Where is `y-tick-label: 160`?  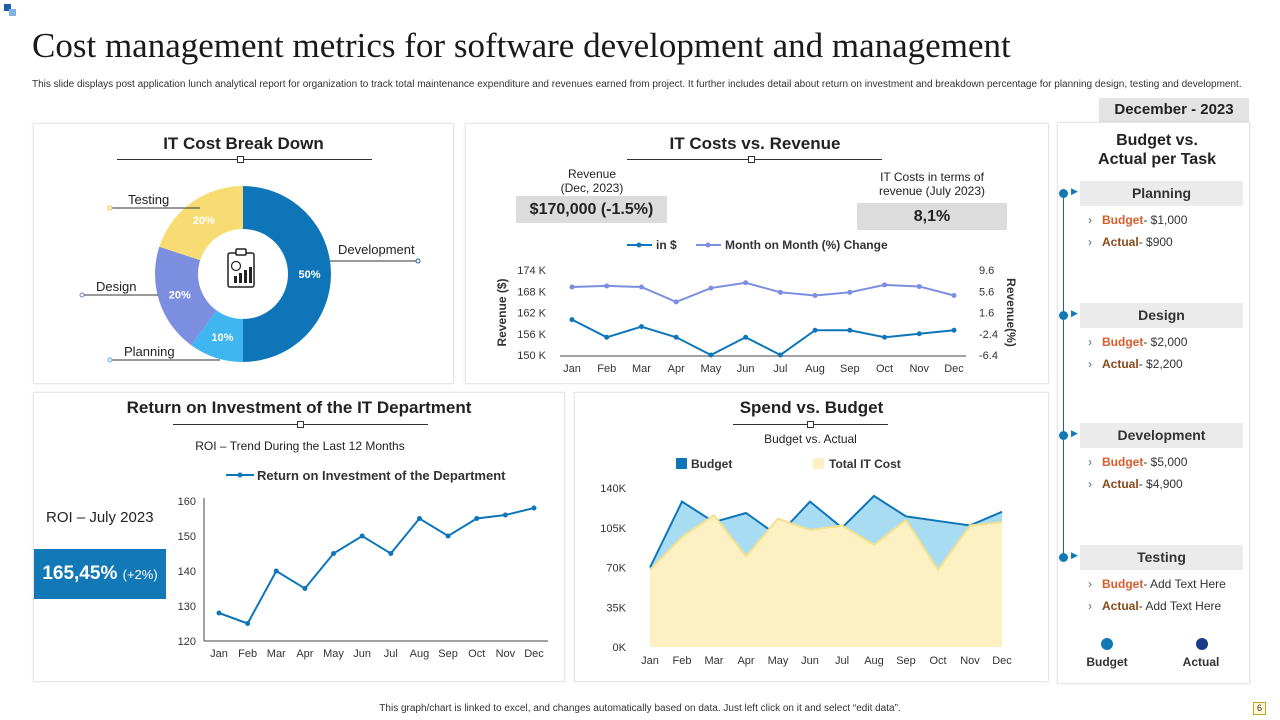 y-tick-label: 160 is located at coordinates (187, 502).